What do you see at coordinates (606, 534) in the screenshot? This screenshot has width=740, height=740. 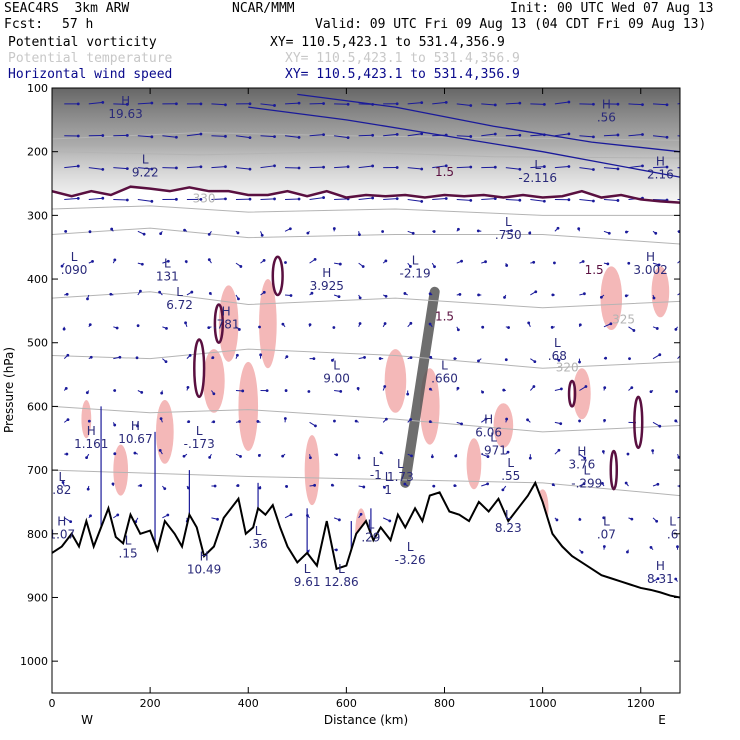 I see `marker-value: .07` at bounding box center [606, 534].